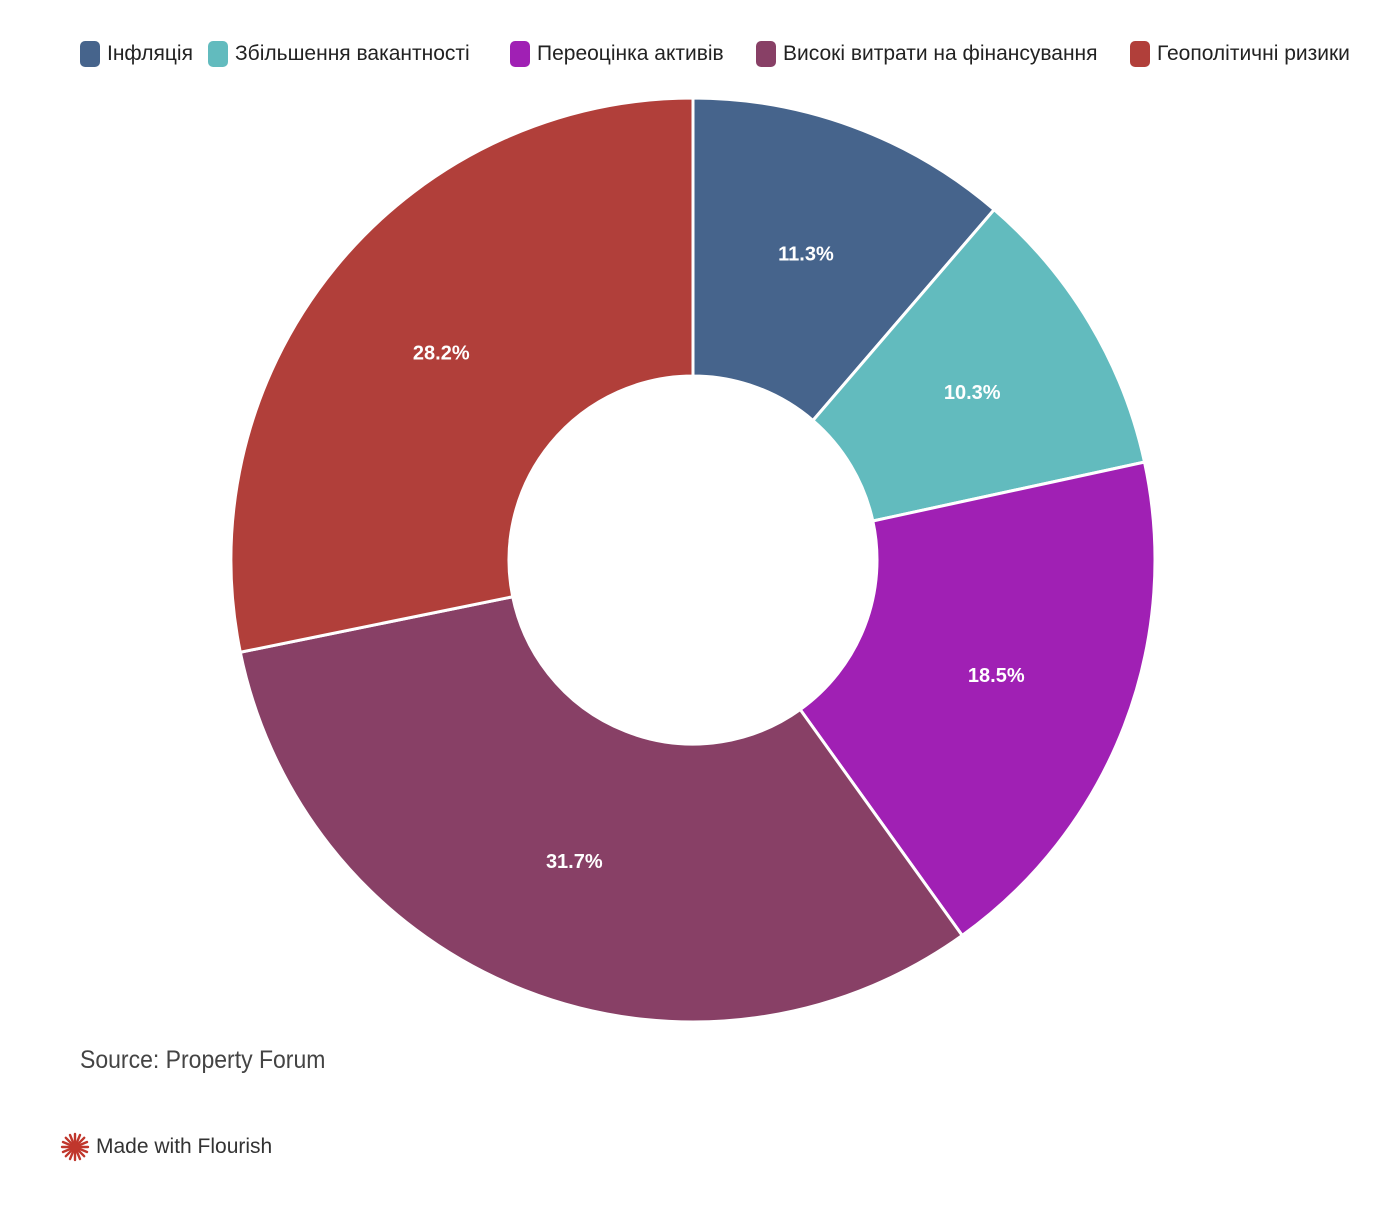 This screenshot has width=1388, height=1217. Describe the element at coordinates (203, 1060) in the screenshot. I see `source-note: Source: Property Forum` at that location.